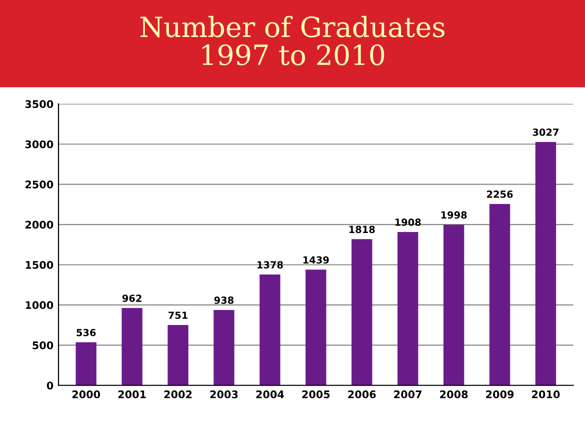  What do you see at coordinates (316, 394) in the screenshot?
I see `x-tick-label: 2005` at bounding box center [316, 394].